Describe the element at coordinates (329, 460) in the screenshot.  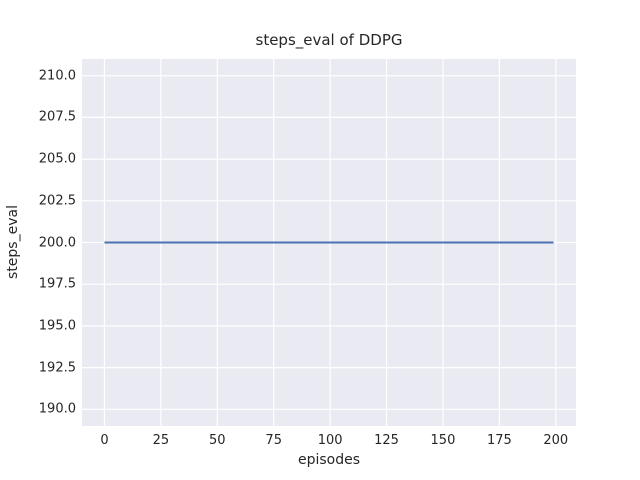
I see `x-axis-label: episodes` at that location.